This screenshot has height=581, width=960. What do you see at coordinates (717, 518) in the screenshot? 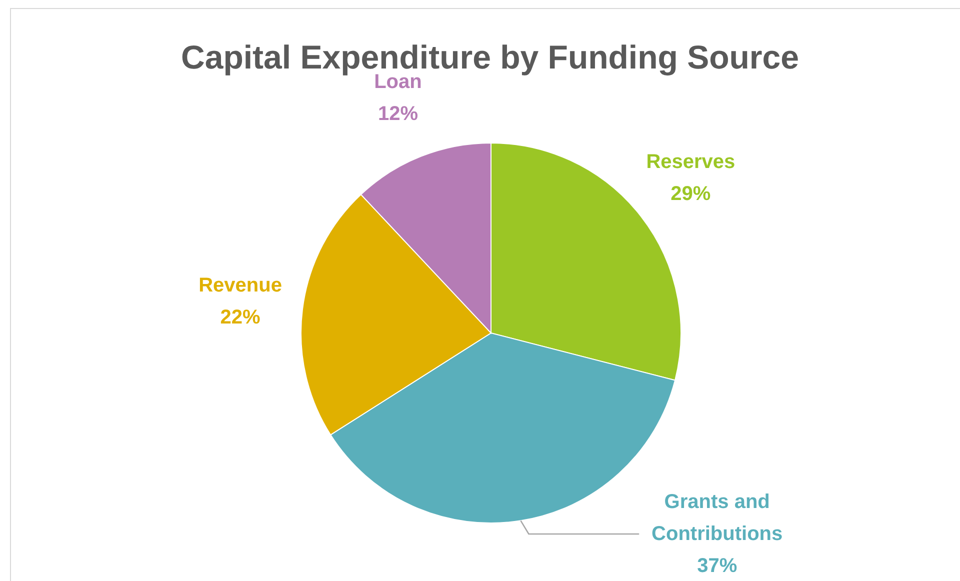
I see `slice-label: Grants and Contributions` at bounding box center [717, 518].